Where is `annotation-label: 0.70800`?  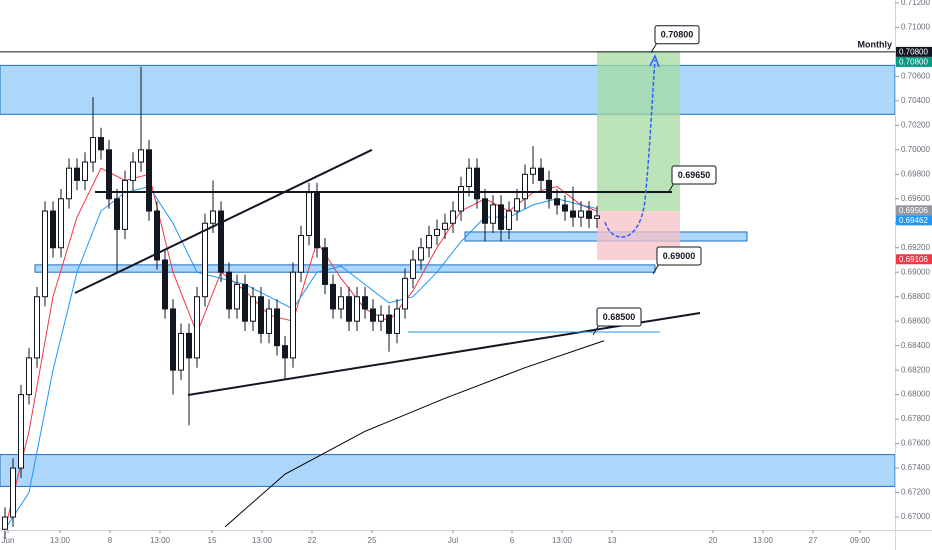 annotation-label: 0.70800 is located at coordinates (677, 35).